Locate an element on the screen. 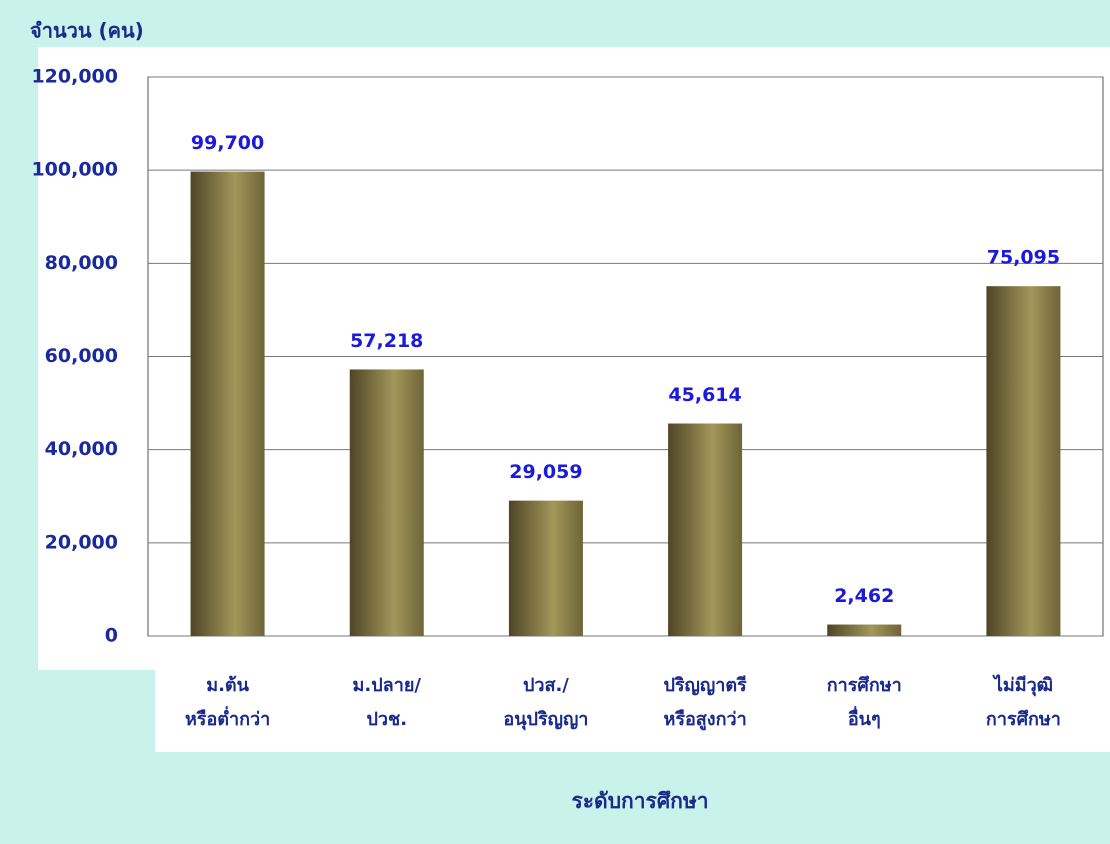  x-tick-line: ปวส./ is located at coordinates (546, 685).